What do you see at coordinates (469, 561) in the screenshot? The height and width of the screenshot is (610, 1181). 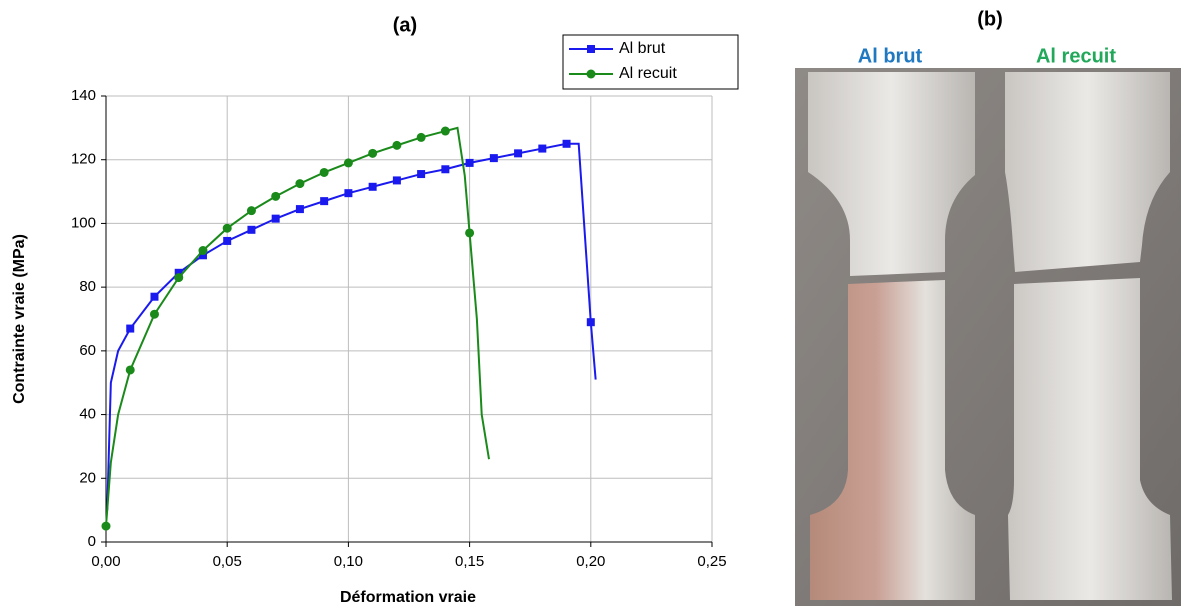 I see `x-tick-label: 0,15` at bounding box center [469, 561].